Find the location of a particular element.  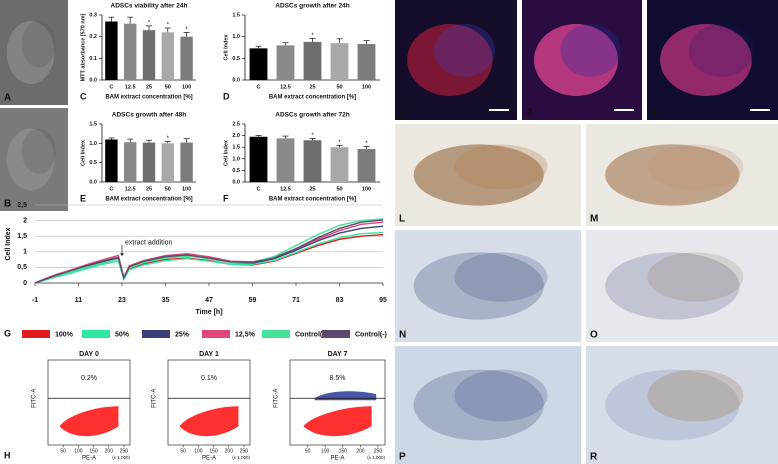

x-tick-label: 95 is located at coordinates (383, 300).